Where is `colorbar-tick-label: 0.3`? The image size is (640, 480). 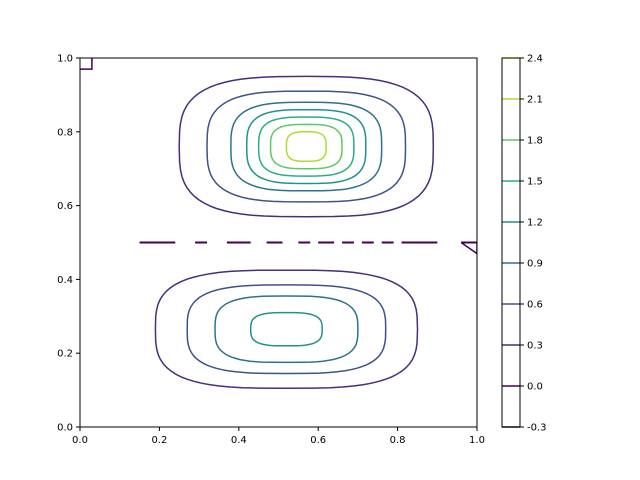
colorbar-tick-label: 0.3 is located at coordinates (535, 346).